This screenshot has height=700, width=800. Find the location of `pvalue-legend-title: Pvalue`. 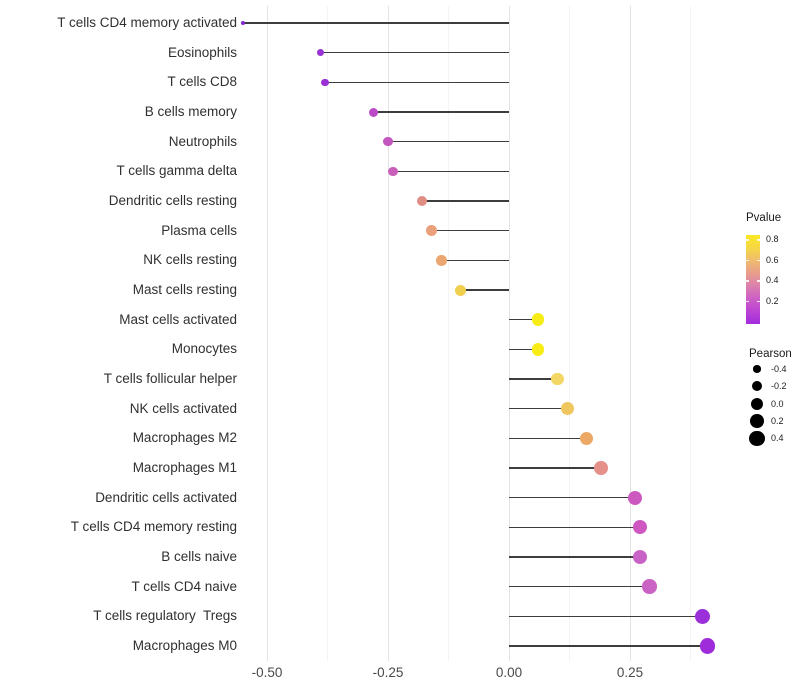

pvalue-legend-title: Pvalue is located at coordinates (764, 218).